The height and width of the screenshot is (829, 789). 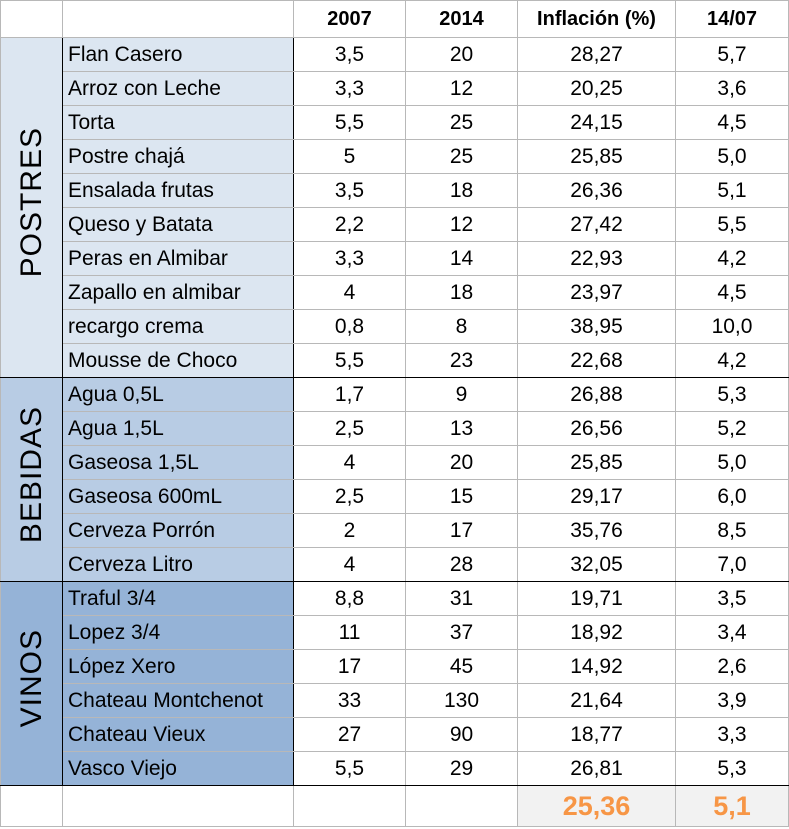 What do you see at coordinates (178, 564) in the screenshot?
I see `item-name-cell: Cerveza Litro` at bounding box center [178, 564].